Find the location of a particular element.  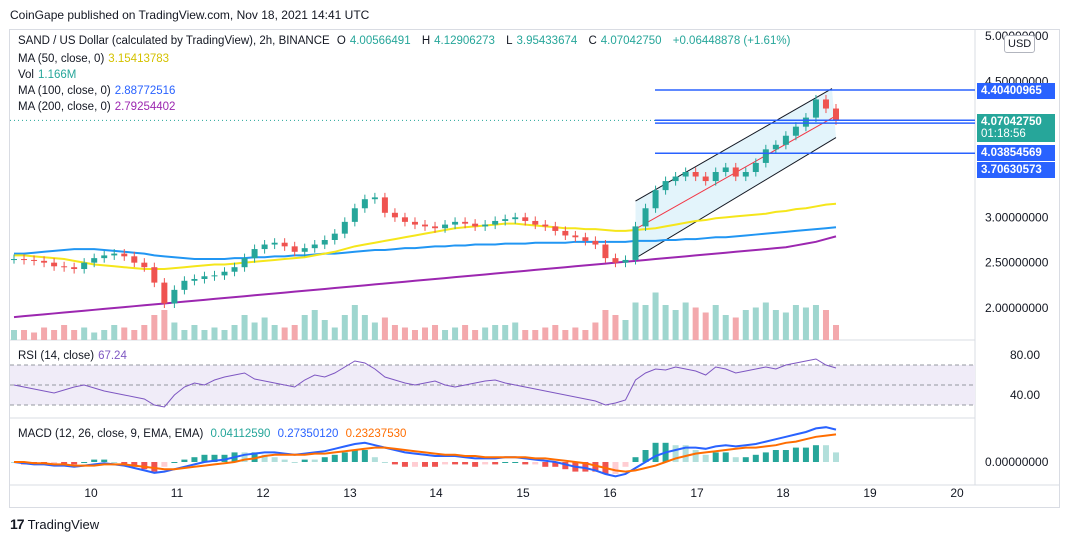

currency-button: USD is located at coordinates (1020, 44).